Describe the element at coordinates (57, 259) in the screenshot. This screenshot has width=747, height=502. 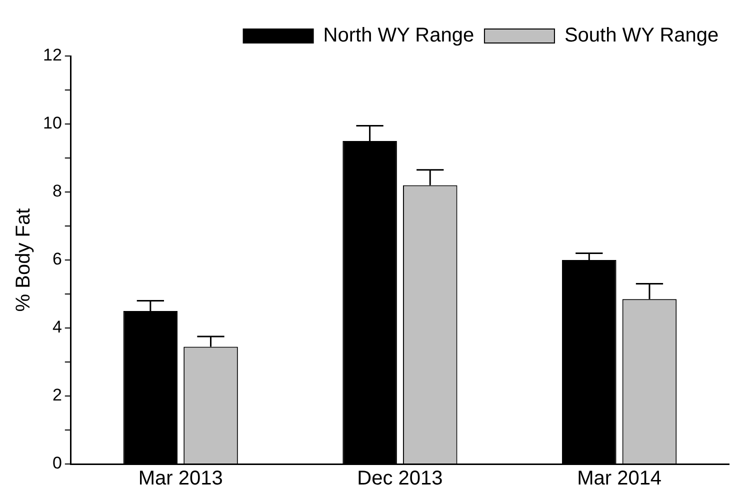
I see `y-tick-label: 6` at that location.